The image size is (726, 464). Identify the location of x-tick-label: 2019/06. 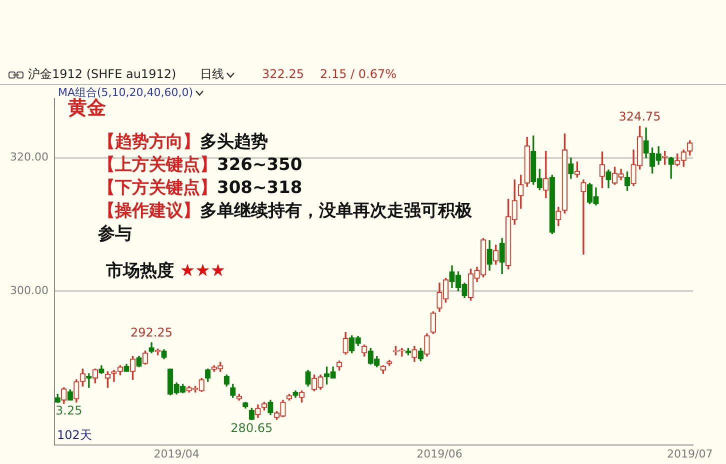
(439, 453).